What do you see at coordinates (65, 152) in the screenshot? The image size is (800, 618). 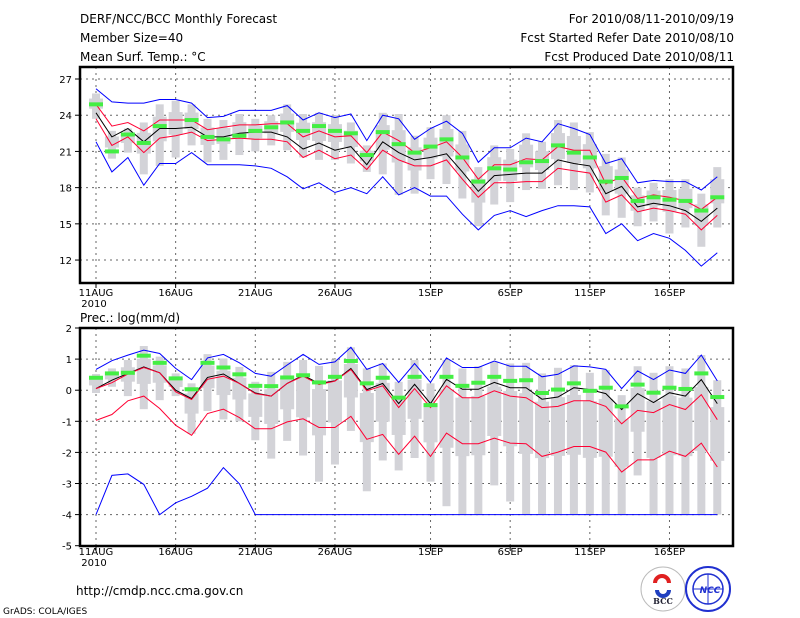 I see `y-tick-label: 21` at bounding box center [65, 152].